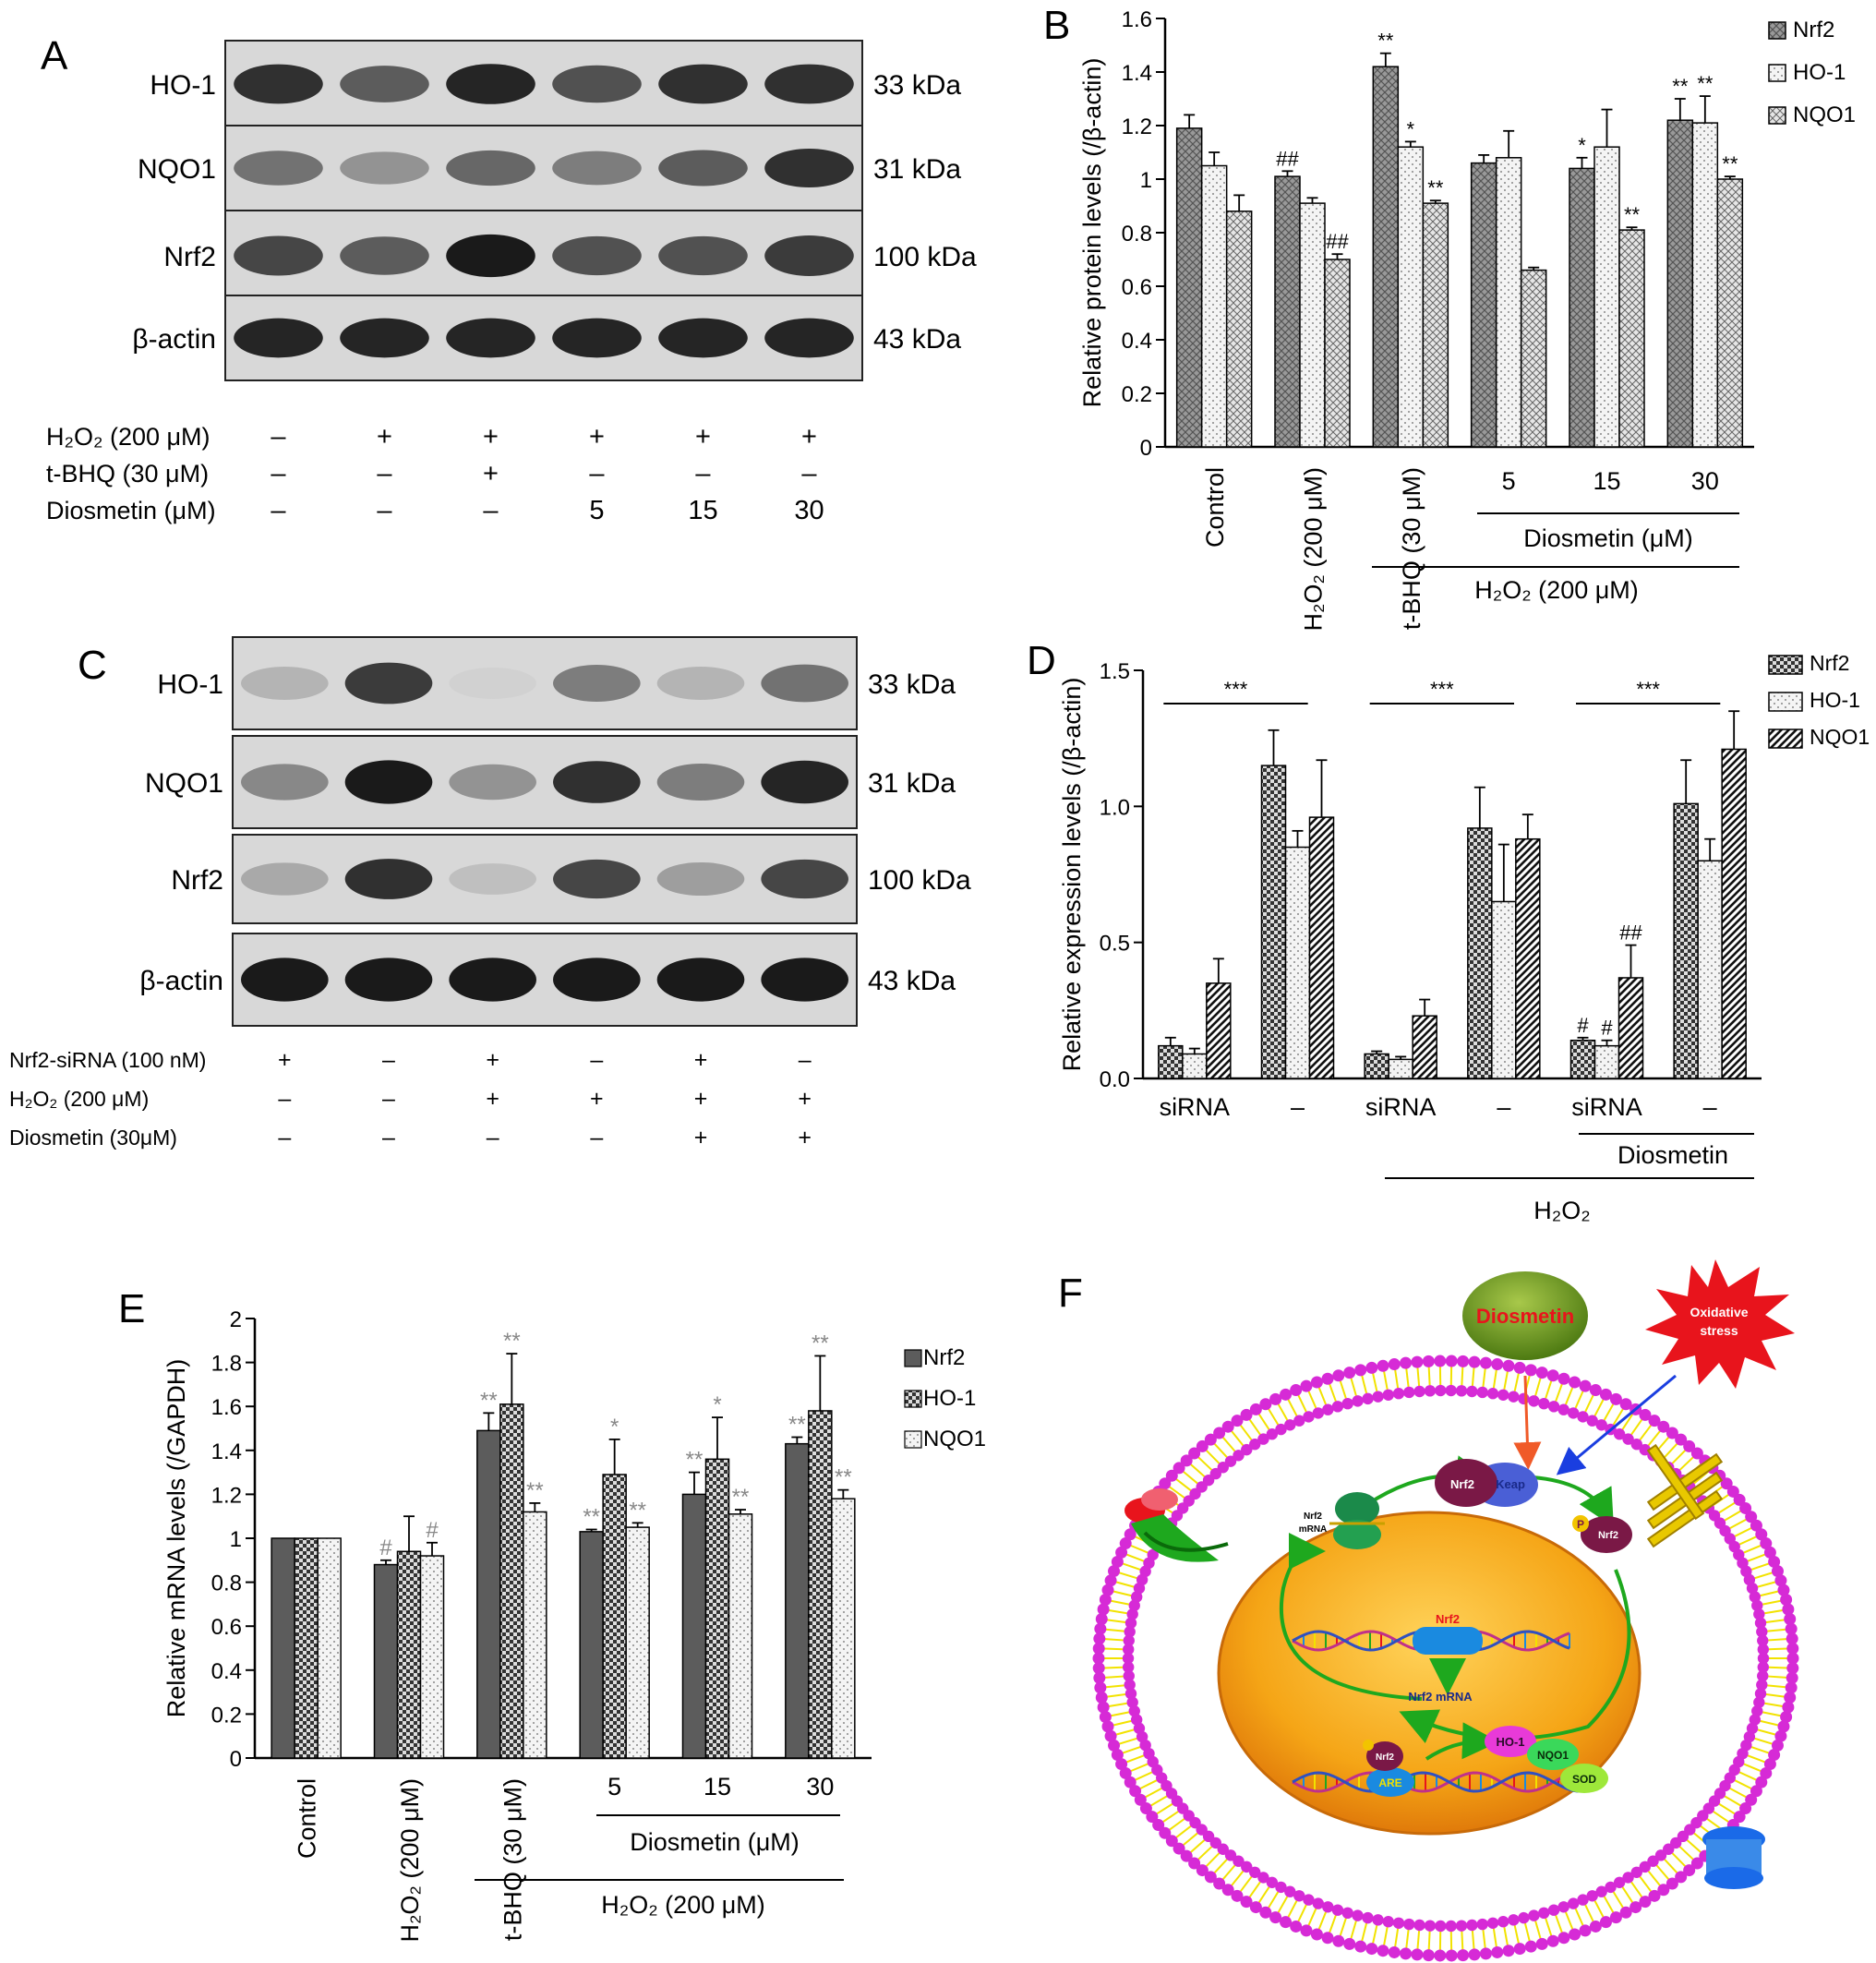 The image size is (1876, 1963). What do you see at coordinates (1176, 1525) in the screenshot?
I see `receptor-left` at bounding box center [1176, 1525].